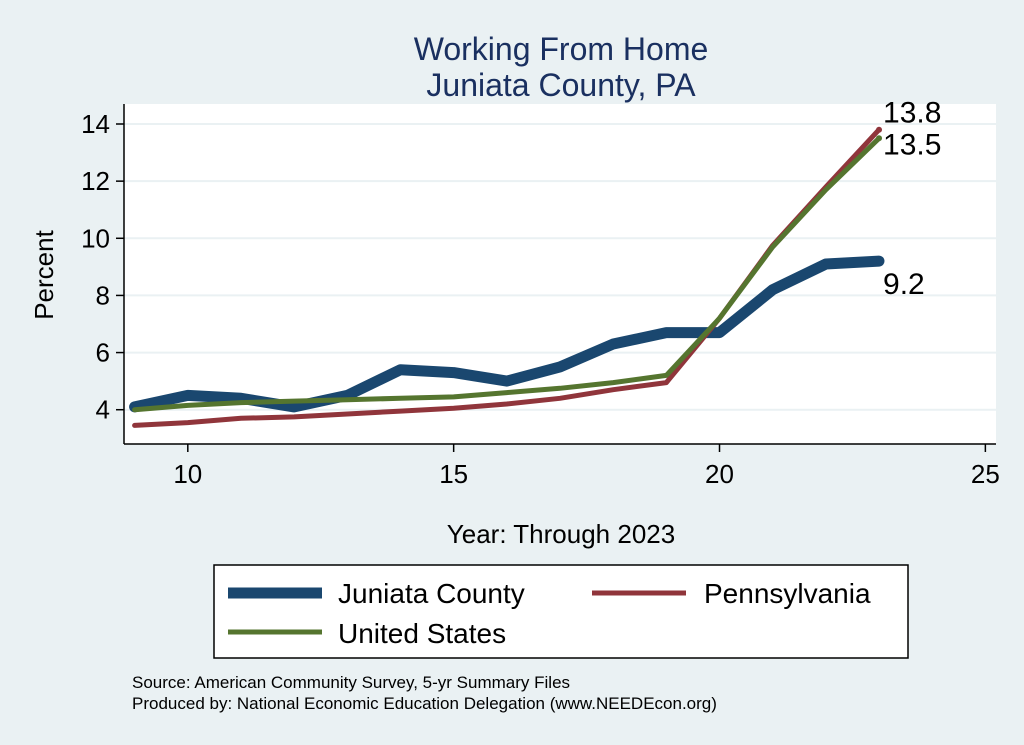 The width and height of the screenshot is (1024, 745). I want to click on y-tick-label-14: 14, so click(95, 124).